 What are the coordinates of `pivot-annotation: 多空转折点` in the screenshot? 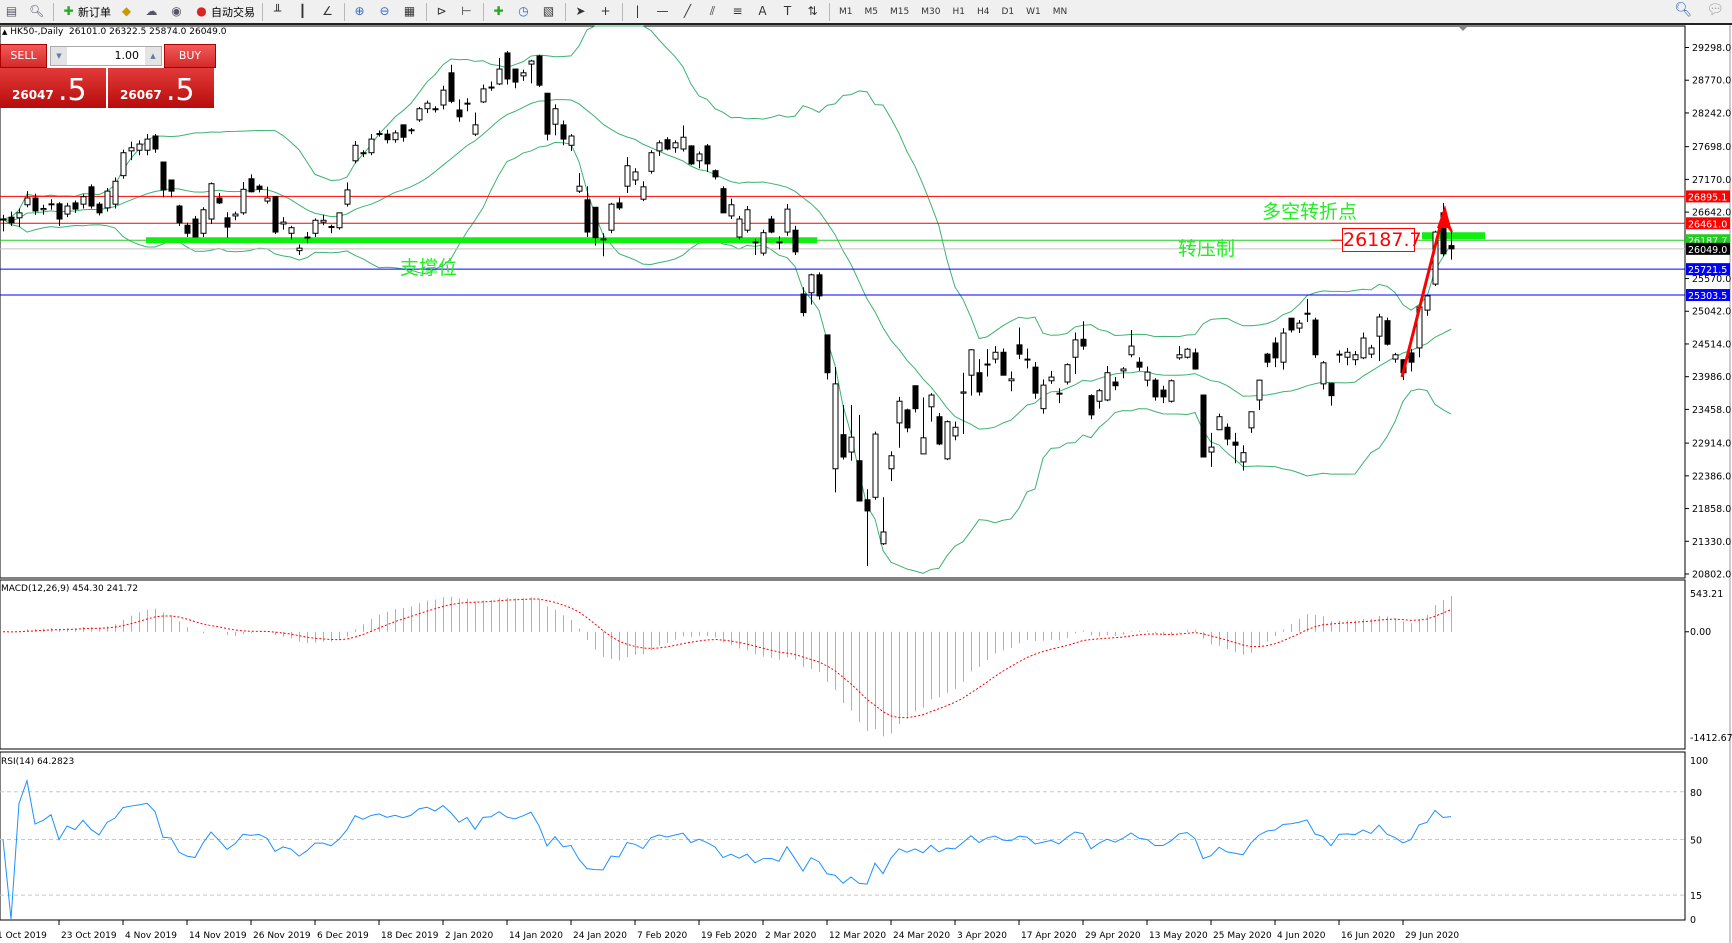 It's located at (1310, 212).